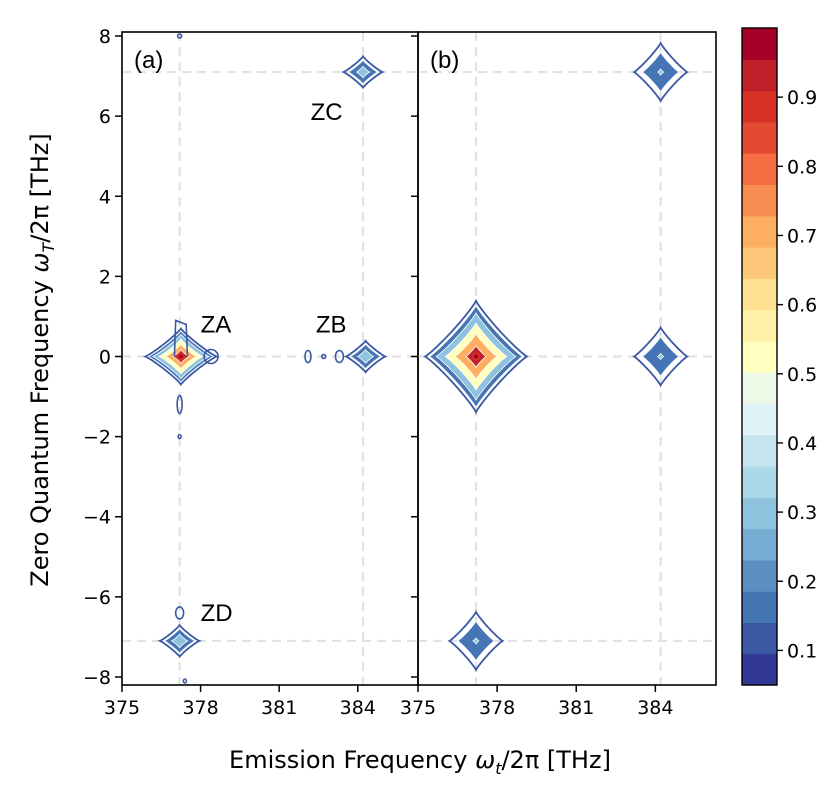 This screenshot has height=796, width=830. What do you see at coordinates (802, 444) in the screenshot?
I see `colorbar-tick-label: 0.4` at bounding box center [802, 444].